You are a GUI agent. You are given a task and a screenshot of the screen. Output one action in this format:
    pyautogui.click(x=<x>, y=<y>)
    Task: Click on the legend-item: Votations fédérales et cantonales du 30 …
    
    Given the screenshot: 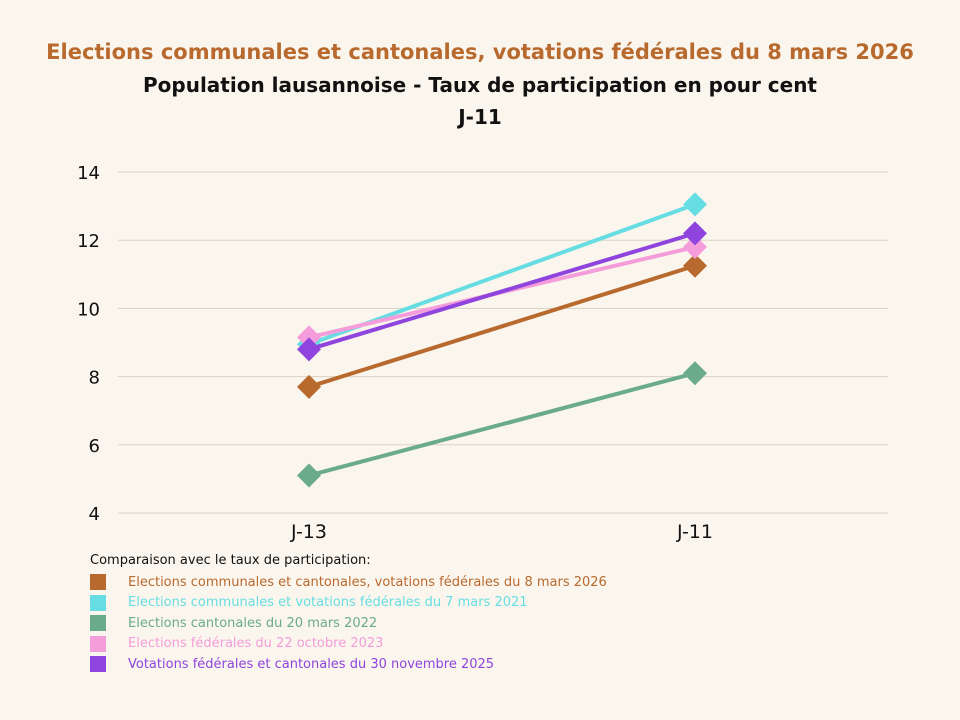 What is the action you would take?
    pyautogui.click(x=348, y=664)
    